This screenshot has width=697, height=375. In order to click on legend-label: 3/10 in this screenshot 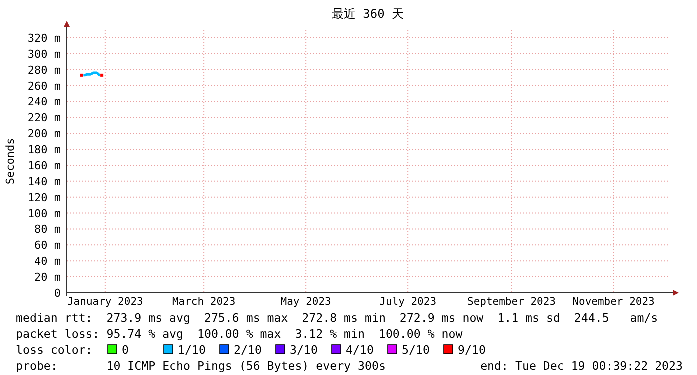, I will do `click(304, 350)`.